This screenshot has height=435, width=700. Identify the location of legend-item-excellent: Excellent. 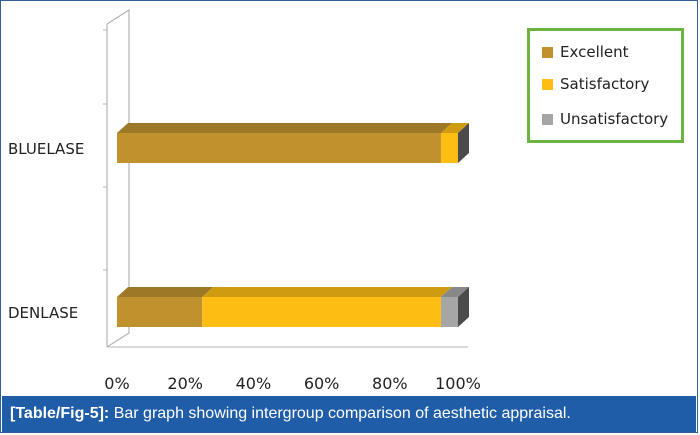
(585, 52).